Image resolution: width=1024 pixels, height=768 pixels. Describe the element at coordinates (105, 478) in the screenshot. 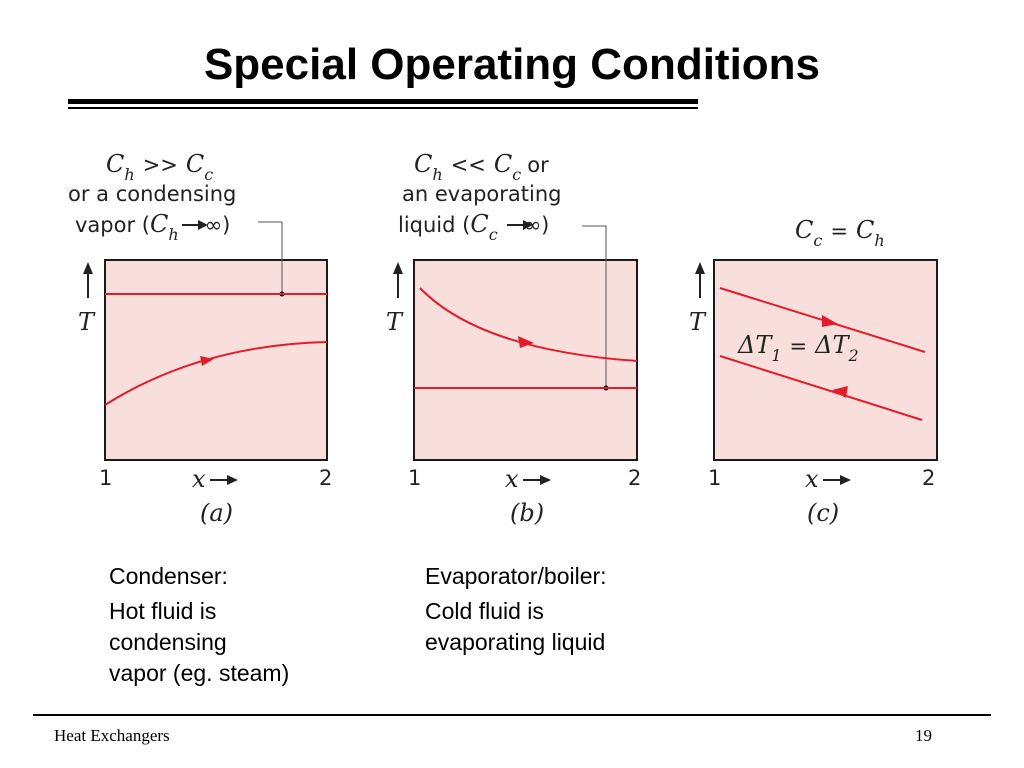

I see `panel-a-x-start: 1` at that location.